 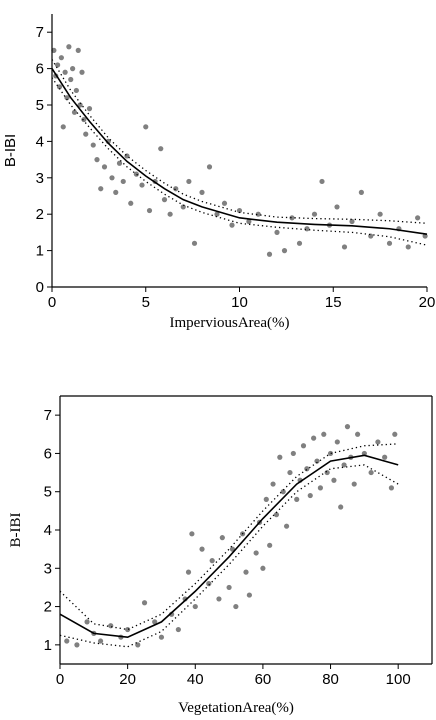 I want to click on y-axis-label: B-IBI, so click(x=16, y=530).